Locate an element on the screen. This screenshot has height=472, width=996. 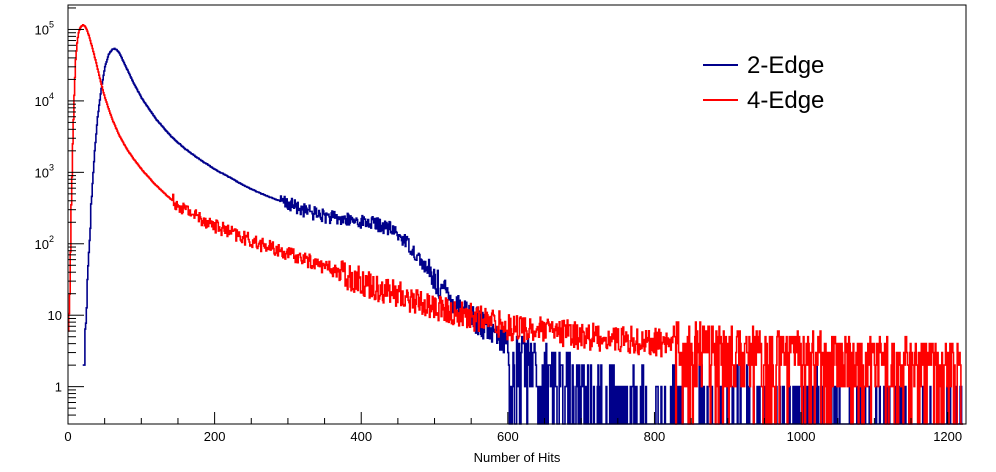
x-tick-label: 800 is located at coordinates (655, 436).